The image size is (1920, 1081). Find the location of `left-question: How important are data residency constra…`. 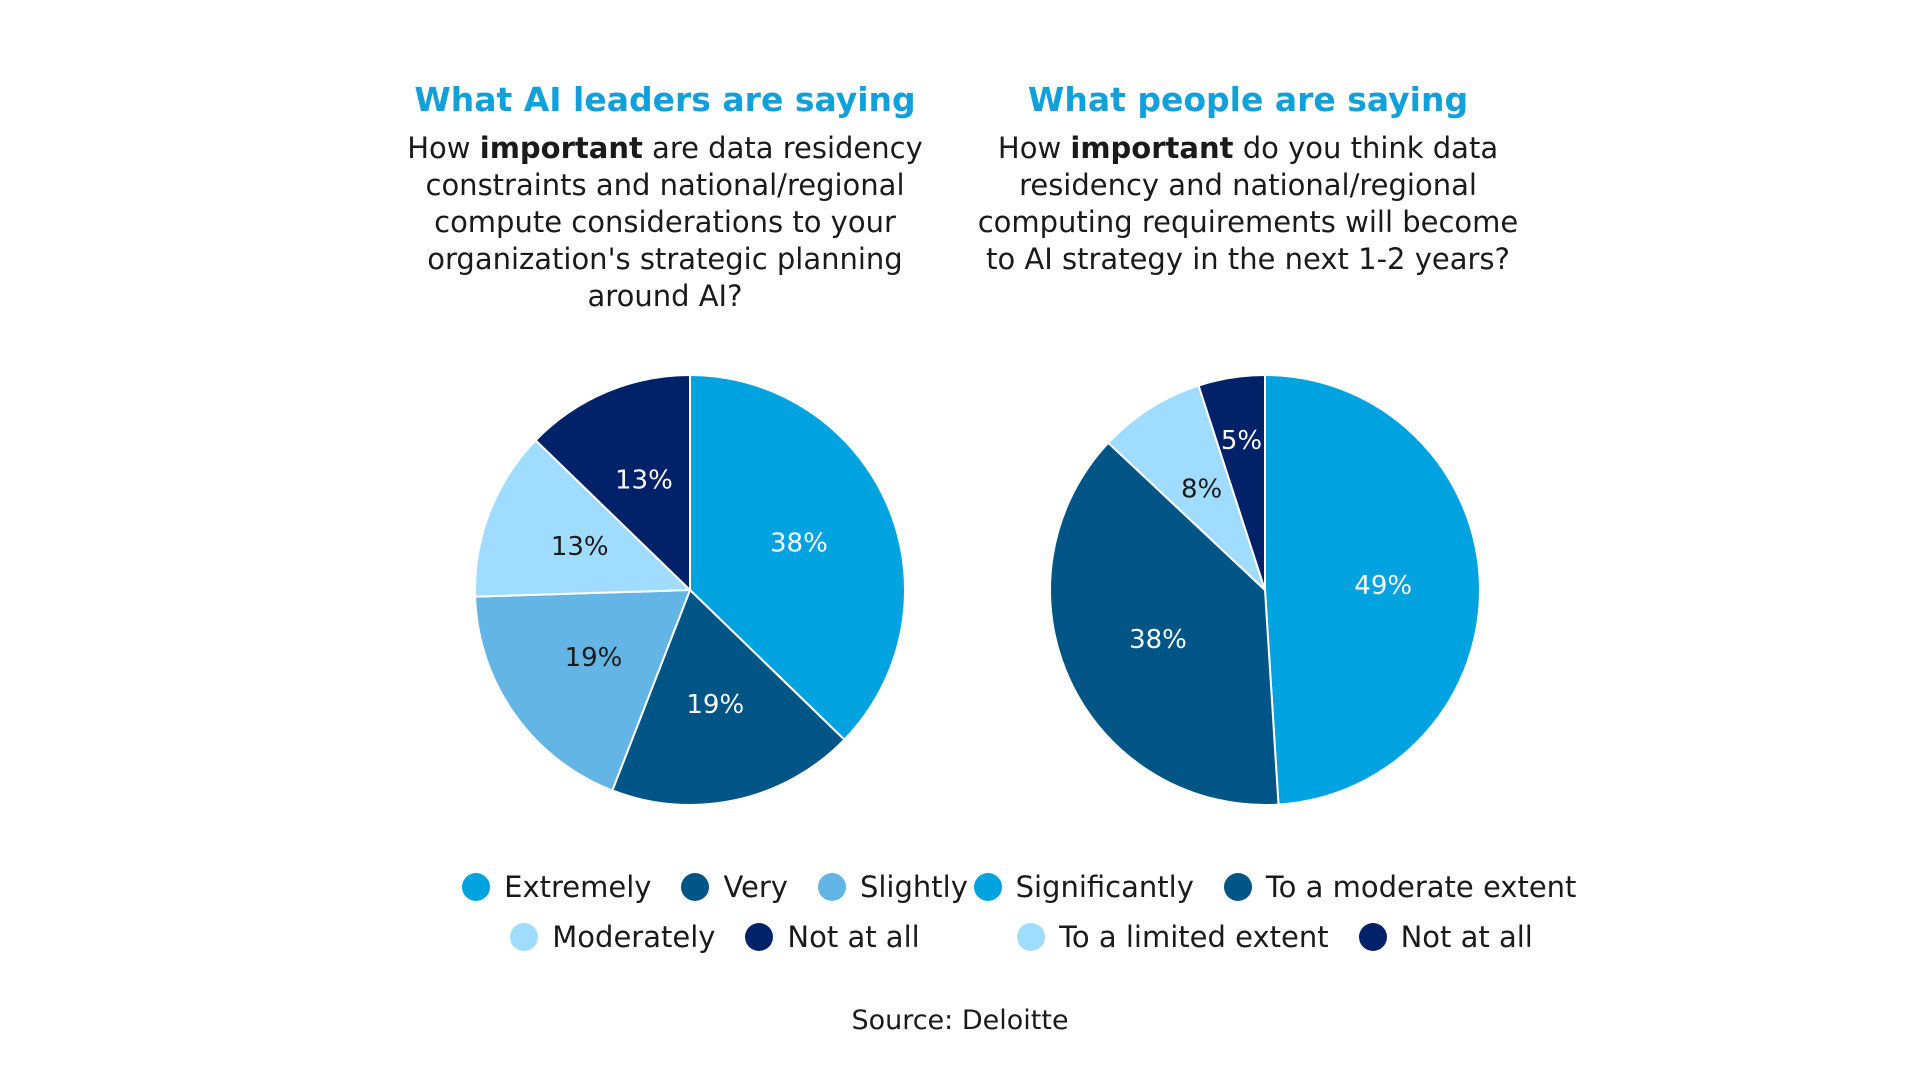

left-question: How important are data residency constra… is located at coordinates (665, 222).